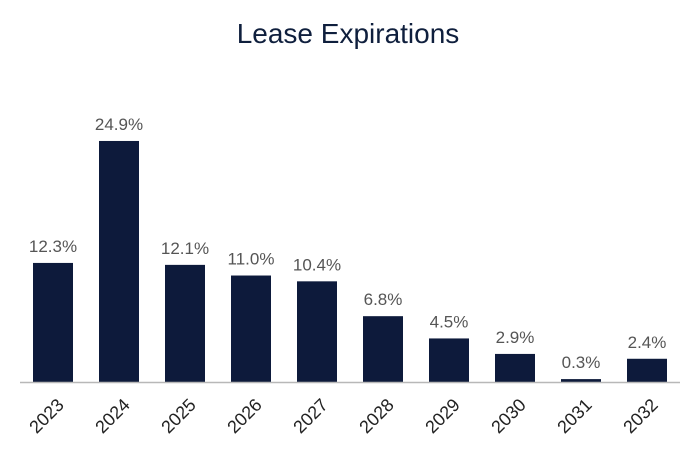 This screenshot has height=469, width=700. I want to click on data-label-2023: 12.3%, so click(53, 246).